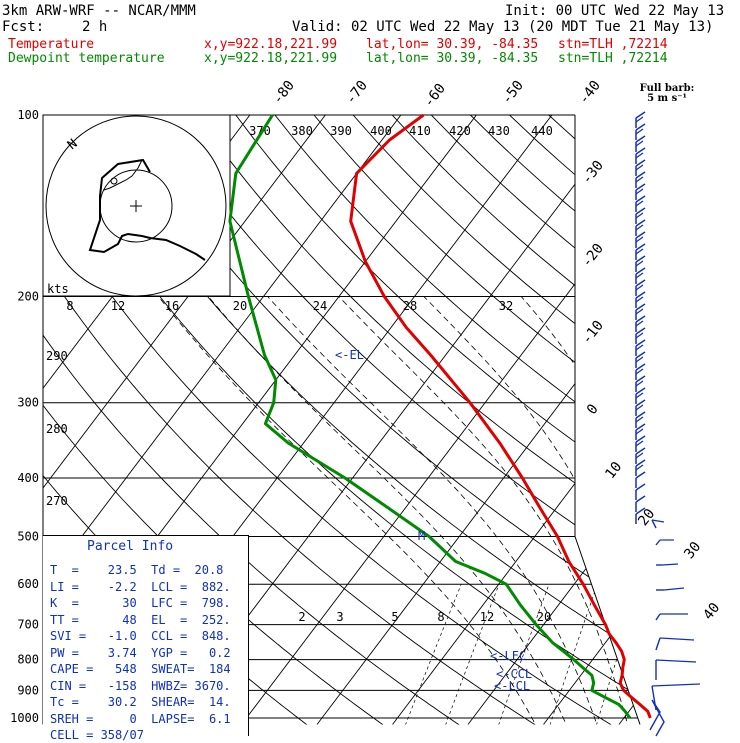 The image size is (740, 743). What do you see at coordinates (58, 289) in the screenshot?
I see `hodograph-units: kts` at bounding box center [58, 289].